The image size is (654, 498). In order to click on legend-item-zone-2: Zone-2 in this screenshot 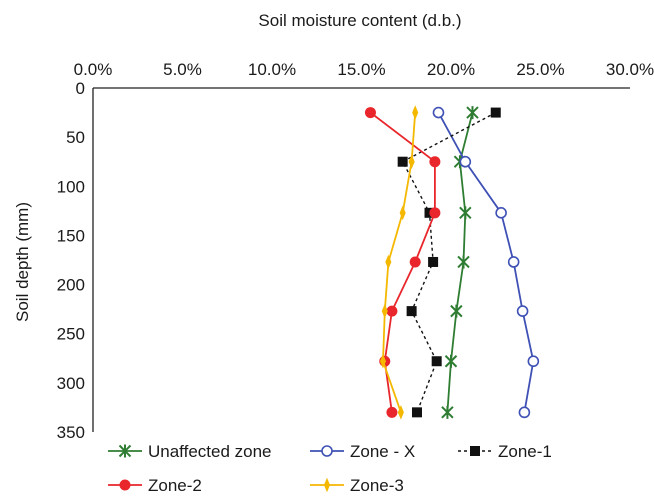, I will do `click(155, 485)`.